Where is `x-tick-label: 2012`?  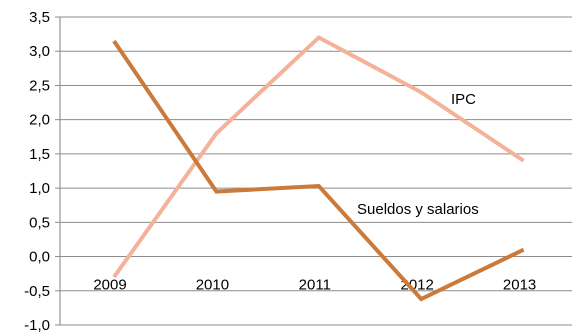 x-tick-label: 2012 is located at coordinates (417, 285).